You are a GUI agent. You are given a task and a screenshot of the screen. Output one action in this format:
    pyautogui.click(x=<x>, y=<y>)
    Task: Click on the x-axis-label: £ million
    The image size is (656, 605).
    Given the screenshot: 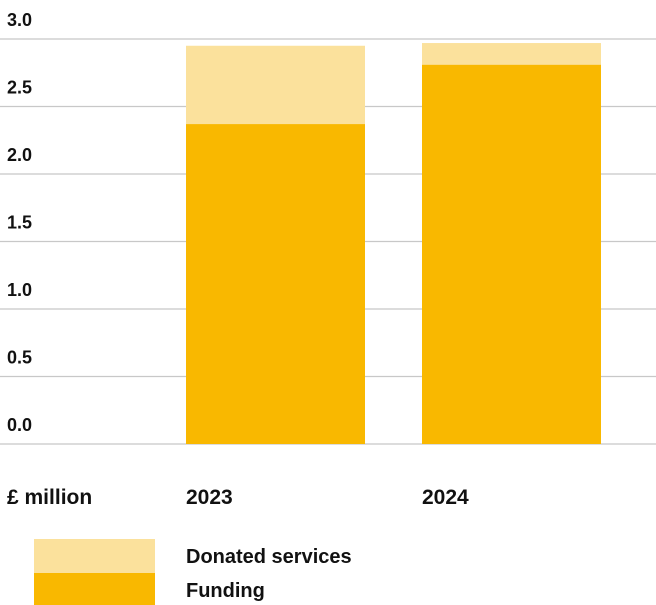 What is the action you would take?
    pyautogui.click(x=49, y=497)
    